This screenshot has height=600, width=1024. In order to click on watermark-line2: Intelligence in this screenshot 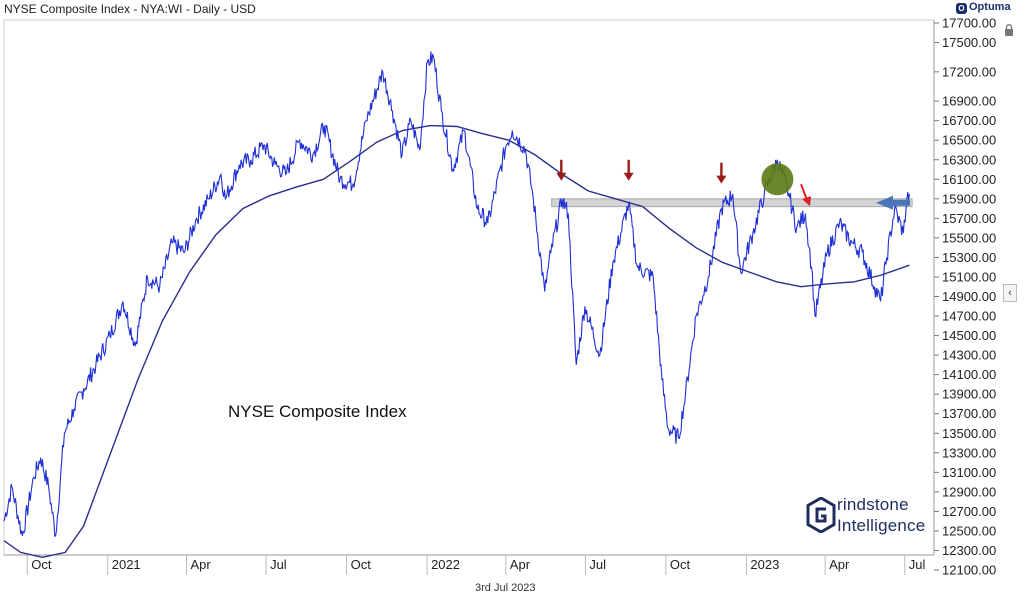, I will do `click(881, 525)`.